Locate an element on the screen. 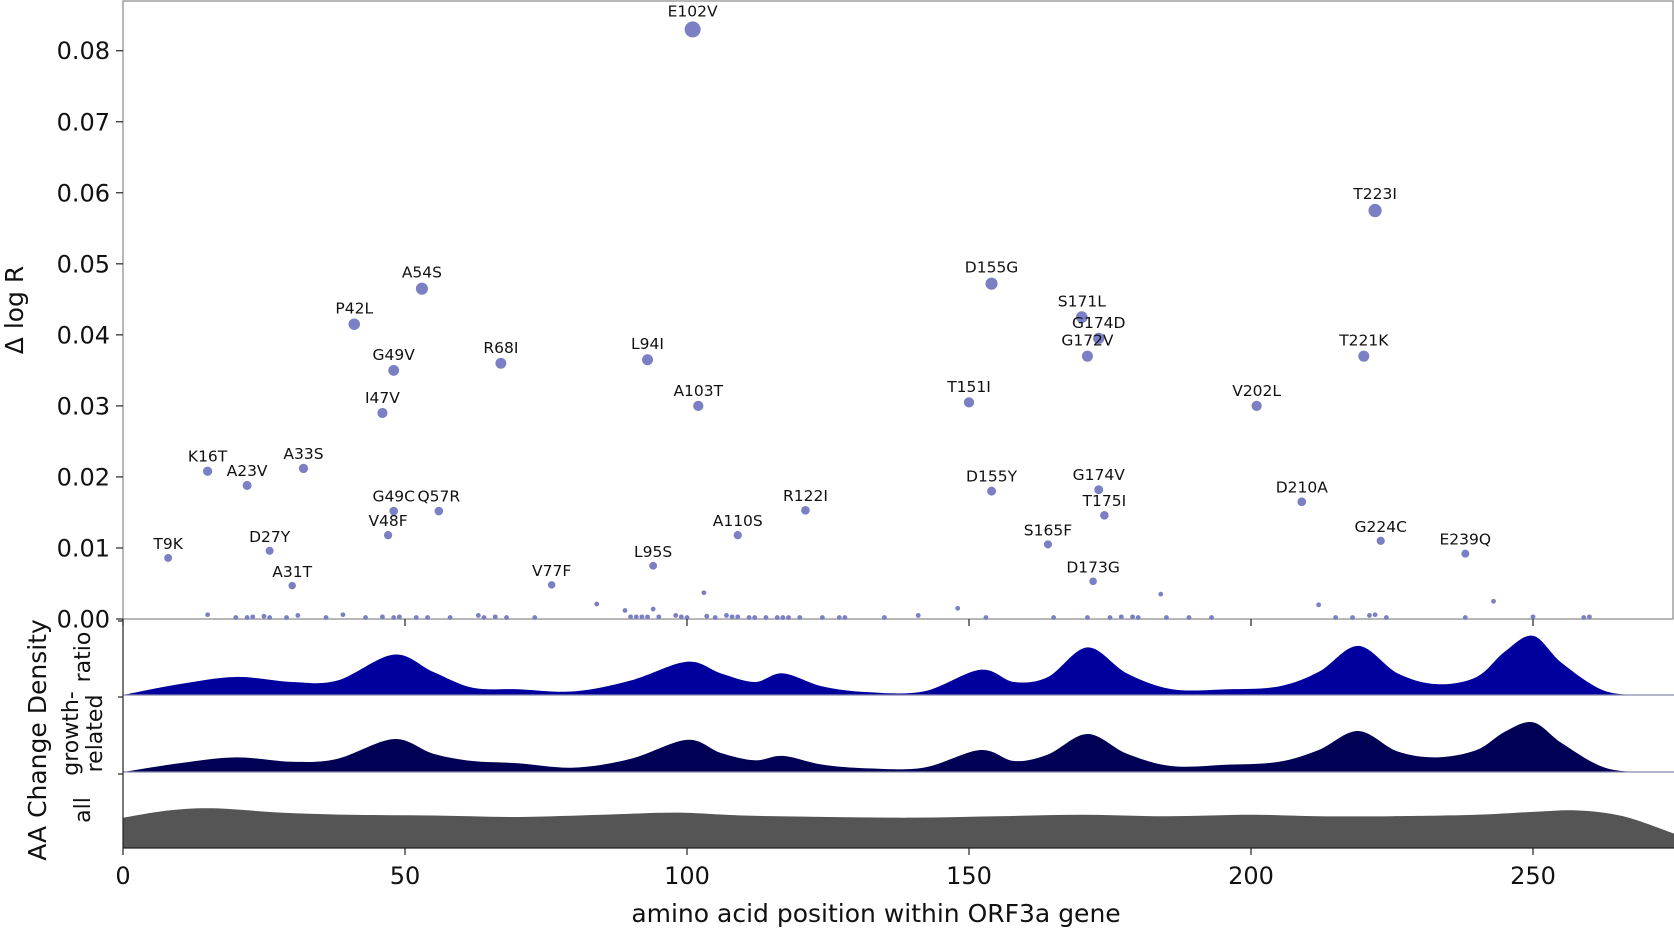 This screenshot has height=937, width=1674. x-tick-label: 150 is located at coordinates (969, 876).